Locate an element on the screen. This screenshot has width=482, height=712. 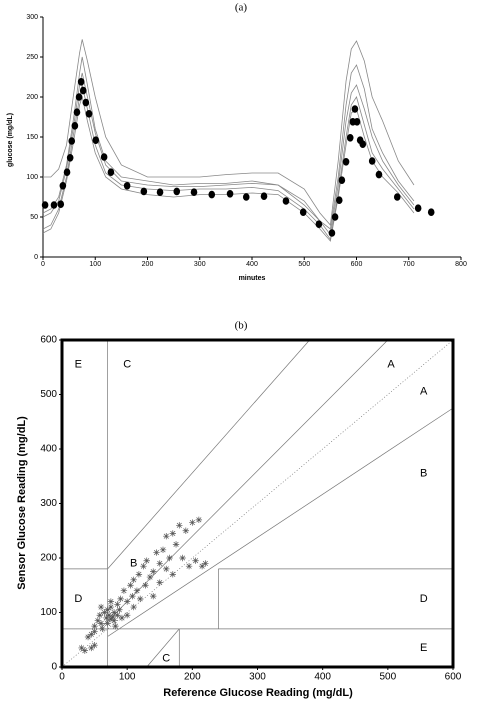
x-tick-label: 400 is located at coordinates (252, 264).